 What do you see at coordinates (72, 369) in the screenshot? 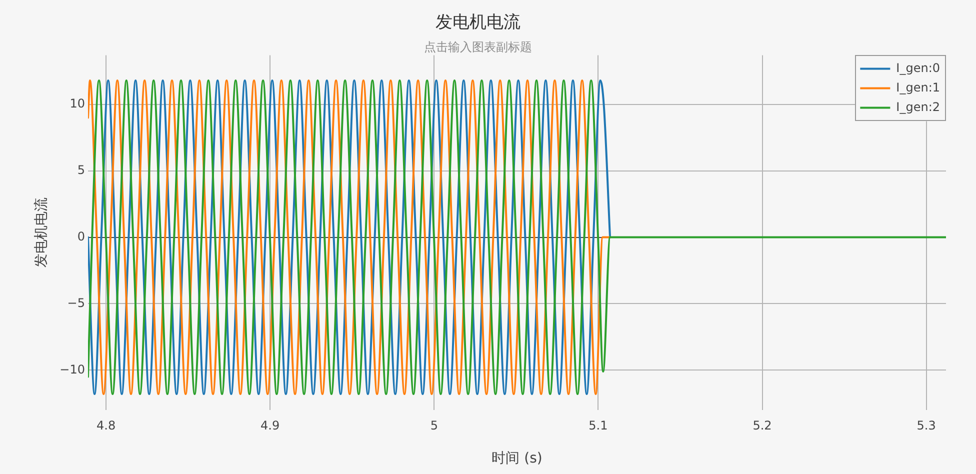
I see `y-tick-label: −10` at bounding box center [72, 369].